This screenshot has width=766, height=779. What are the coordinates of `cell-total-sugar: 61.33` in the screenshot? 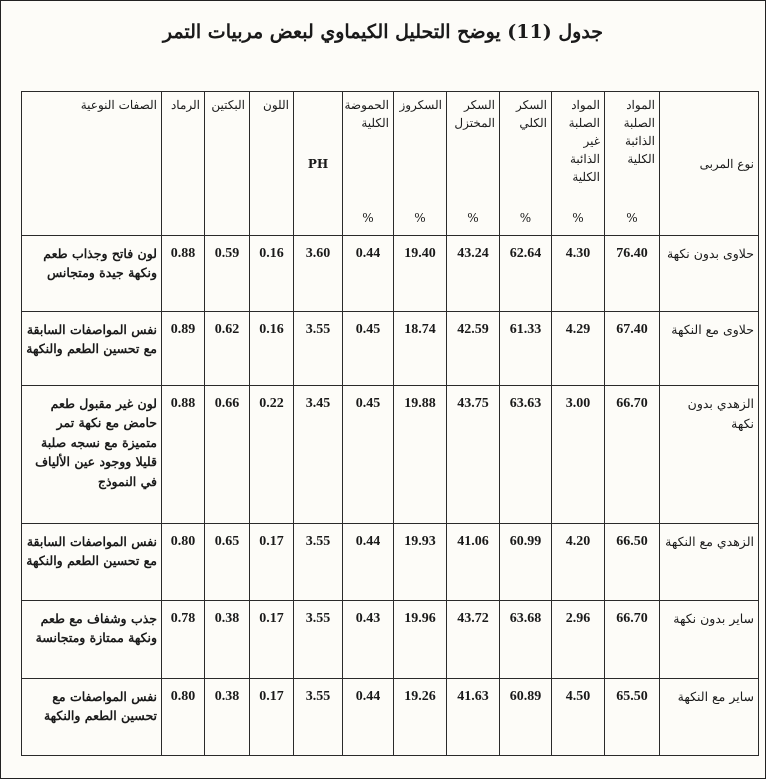 It's located at (525, 348).